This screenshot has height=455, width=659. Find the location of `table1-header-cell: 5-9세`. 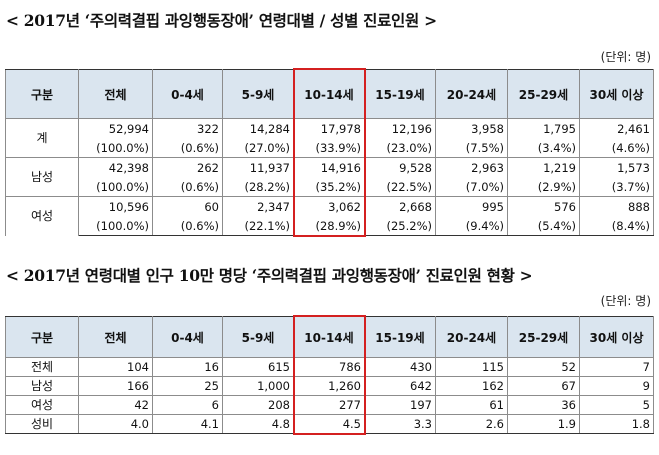

table1-header-cell: 5-9세 is located at coordinates (258, 94).